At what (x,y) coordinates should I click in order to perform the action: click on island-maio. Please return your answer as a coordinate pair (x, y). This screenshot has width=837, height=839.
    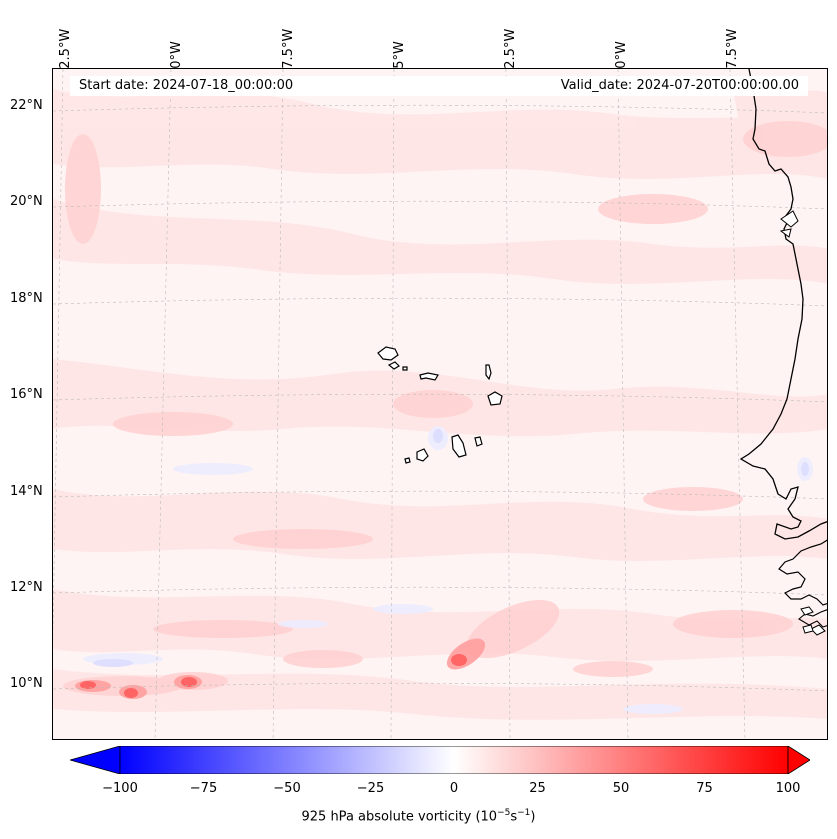
    Looking at the image, I should click on (478, 441).